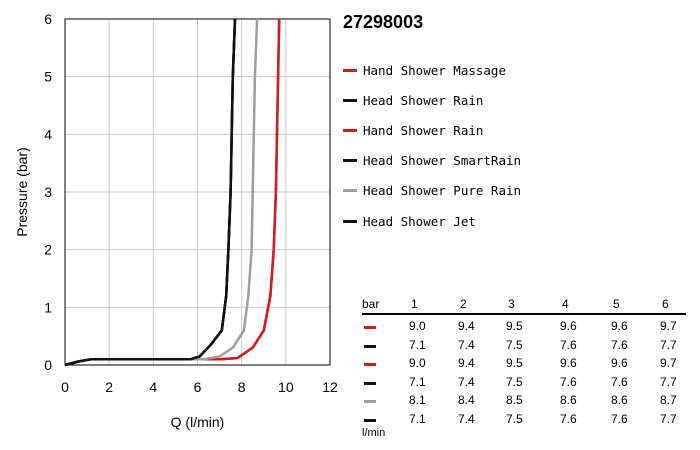 Image resolution: width=700 pixels, height=450 pixels. Describe the element at coordinates (565, 304) in the screenshot. I see `table-column-header: 4` at that location.